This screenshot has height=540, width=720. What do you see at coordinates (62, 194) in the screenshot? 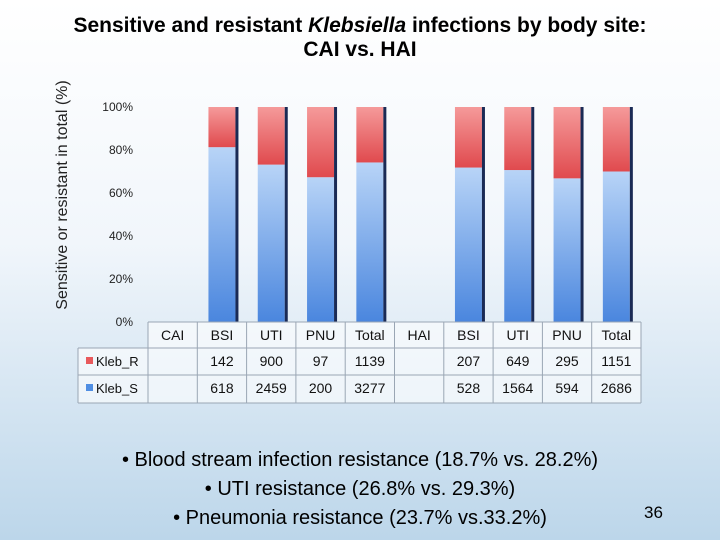
I see `y-axis-label: Sensitive or resistant in total (%)` at bounding box center [62, 194].